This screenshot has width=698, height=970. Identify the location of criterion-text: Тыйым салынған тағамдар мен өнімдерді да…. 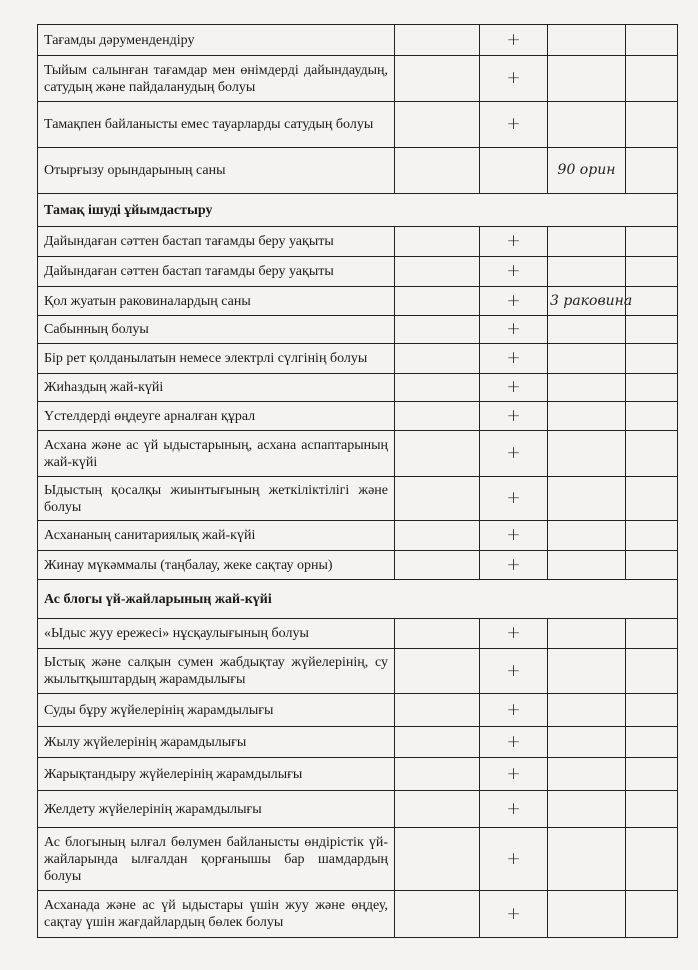
(216, 78).